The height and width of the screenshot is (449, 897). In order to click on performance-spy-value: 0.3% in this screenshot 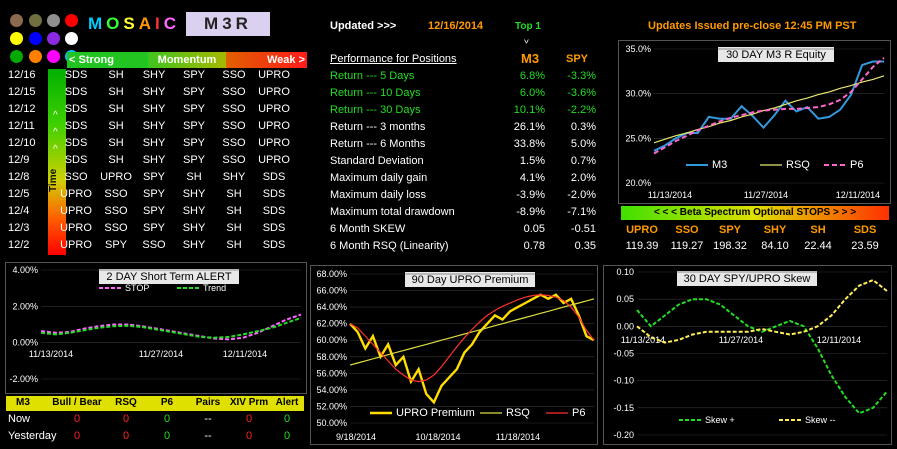, I will do `click(583, 127)`.